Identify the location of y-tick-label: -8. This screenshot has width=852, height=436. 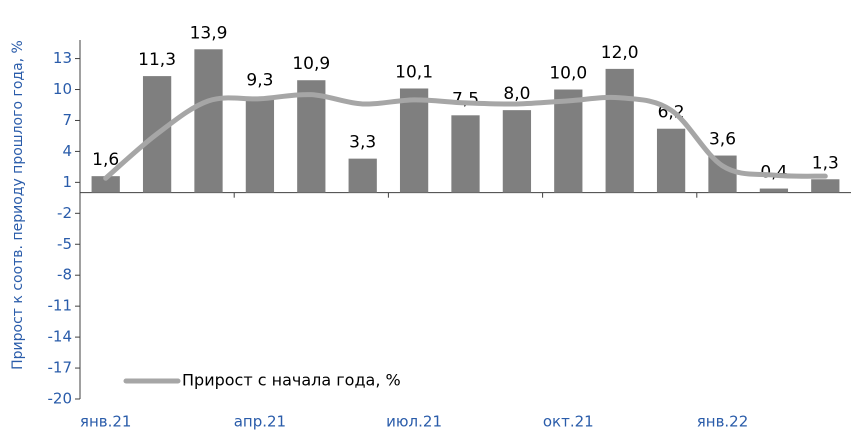
(64, 275).